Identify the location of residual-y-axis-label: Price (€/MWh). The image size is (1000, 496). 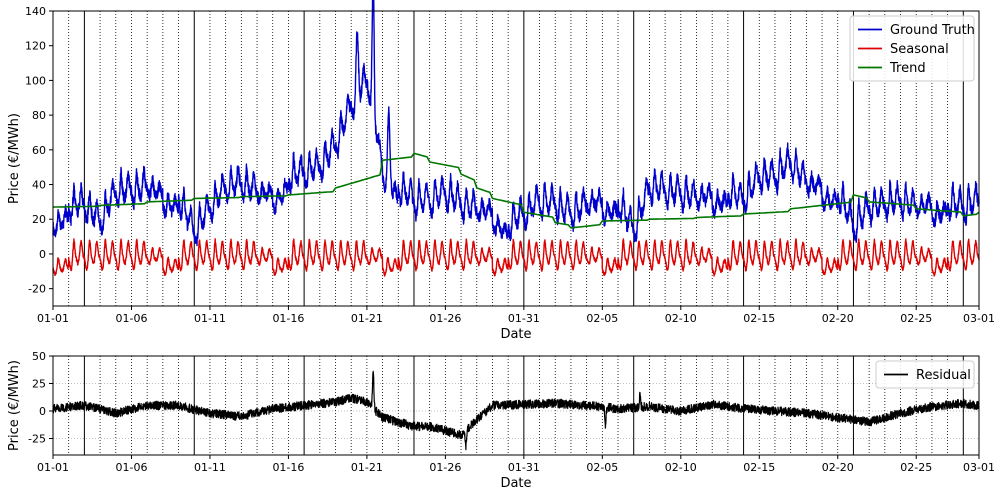
(14, 405).